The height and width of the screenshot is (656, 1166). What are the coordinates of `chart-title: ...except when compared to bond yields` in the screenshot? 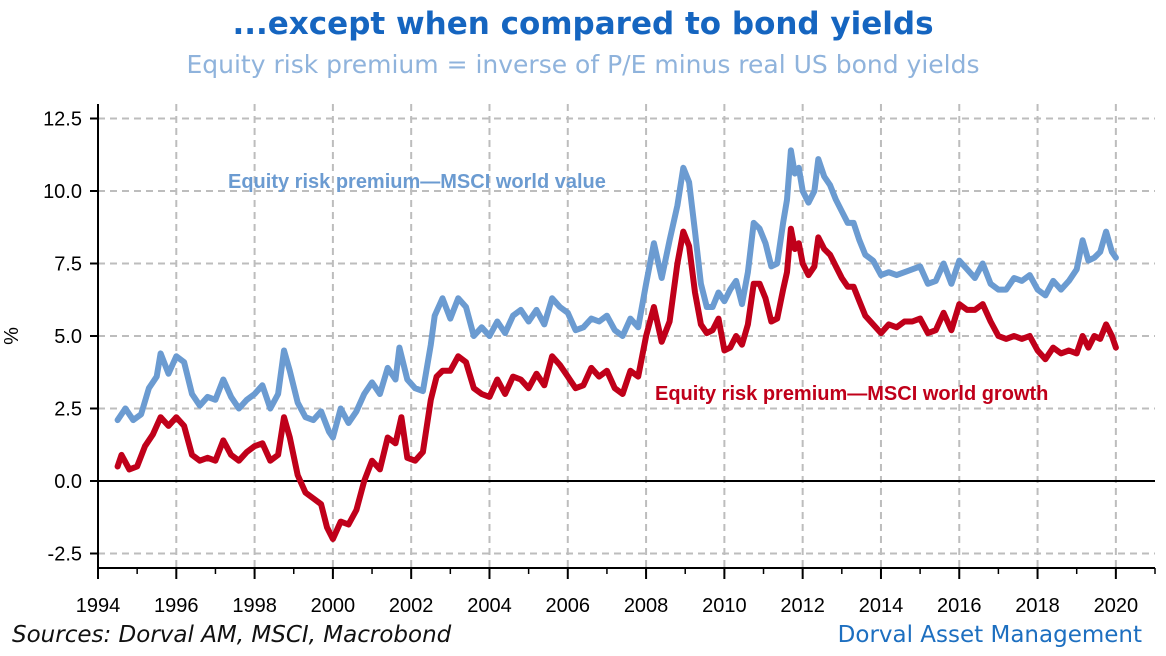 It's located at (583, 24).